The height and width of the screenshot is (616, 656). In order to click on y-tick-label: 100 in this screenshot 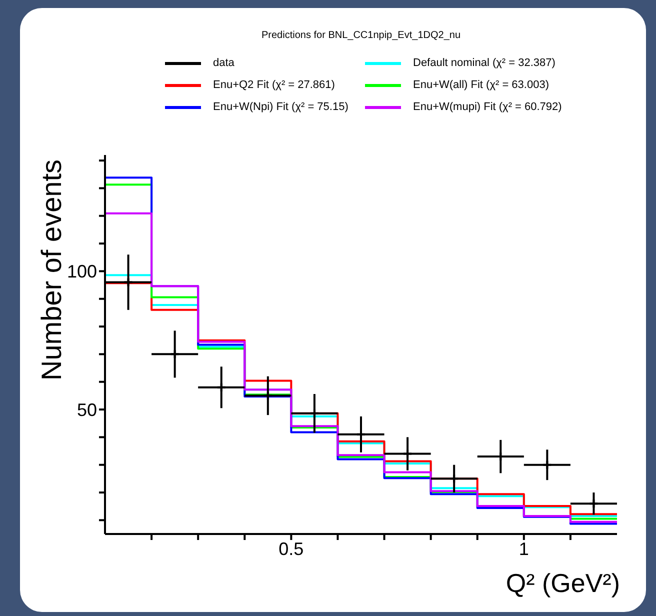, I will do `click(81, 272)`.